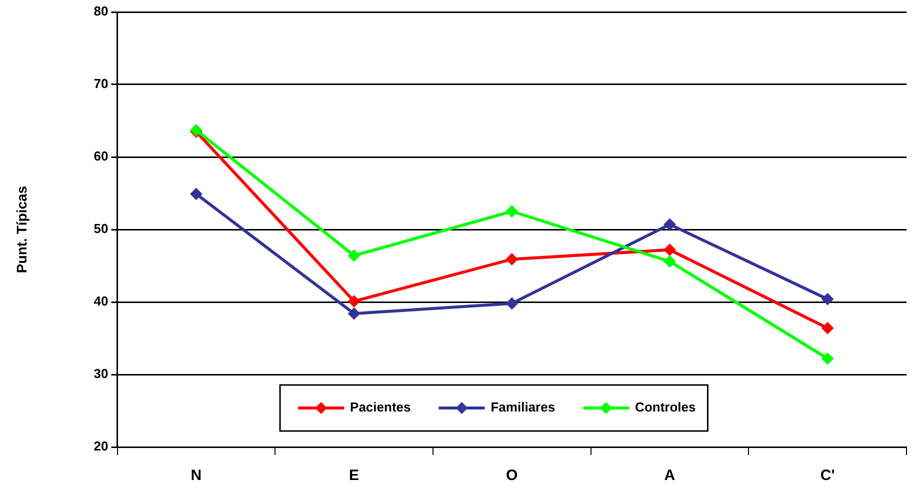 This screenshot has width=913, height=501. I want to click on y-axis-title: Punt. Típicas, so click(21, 230).